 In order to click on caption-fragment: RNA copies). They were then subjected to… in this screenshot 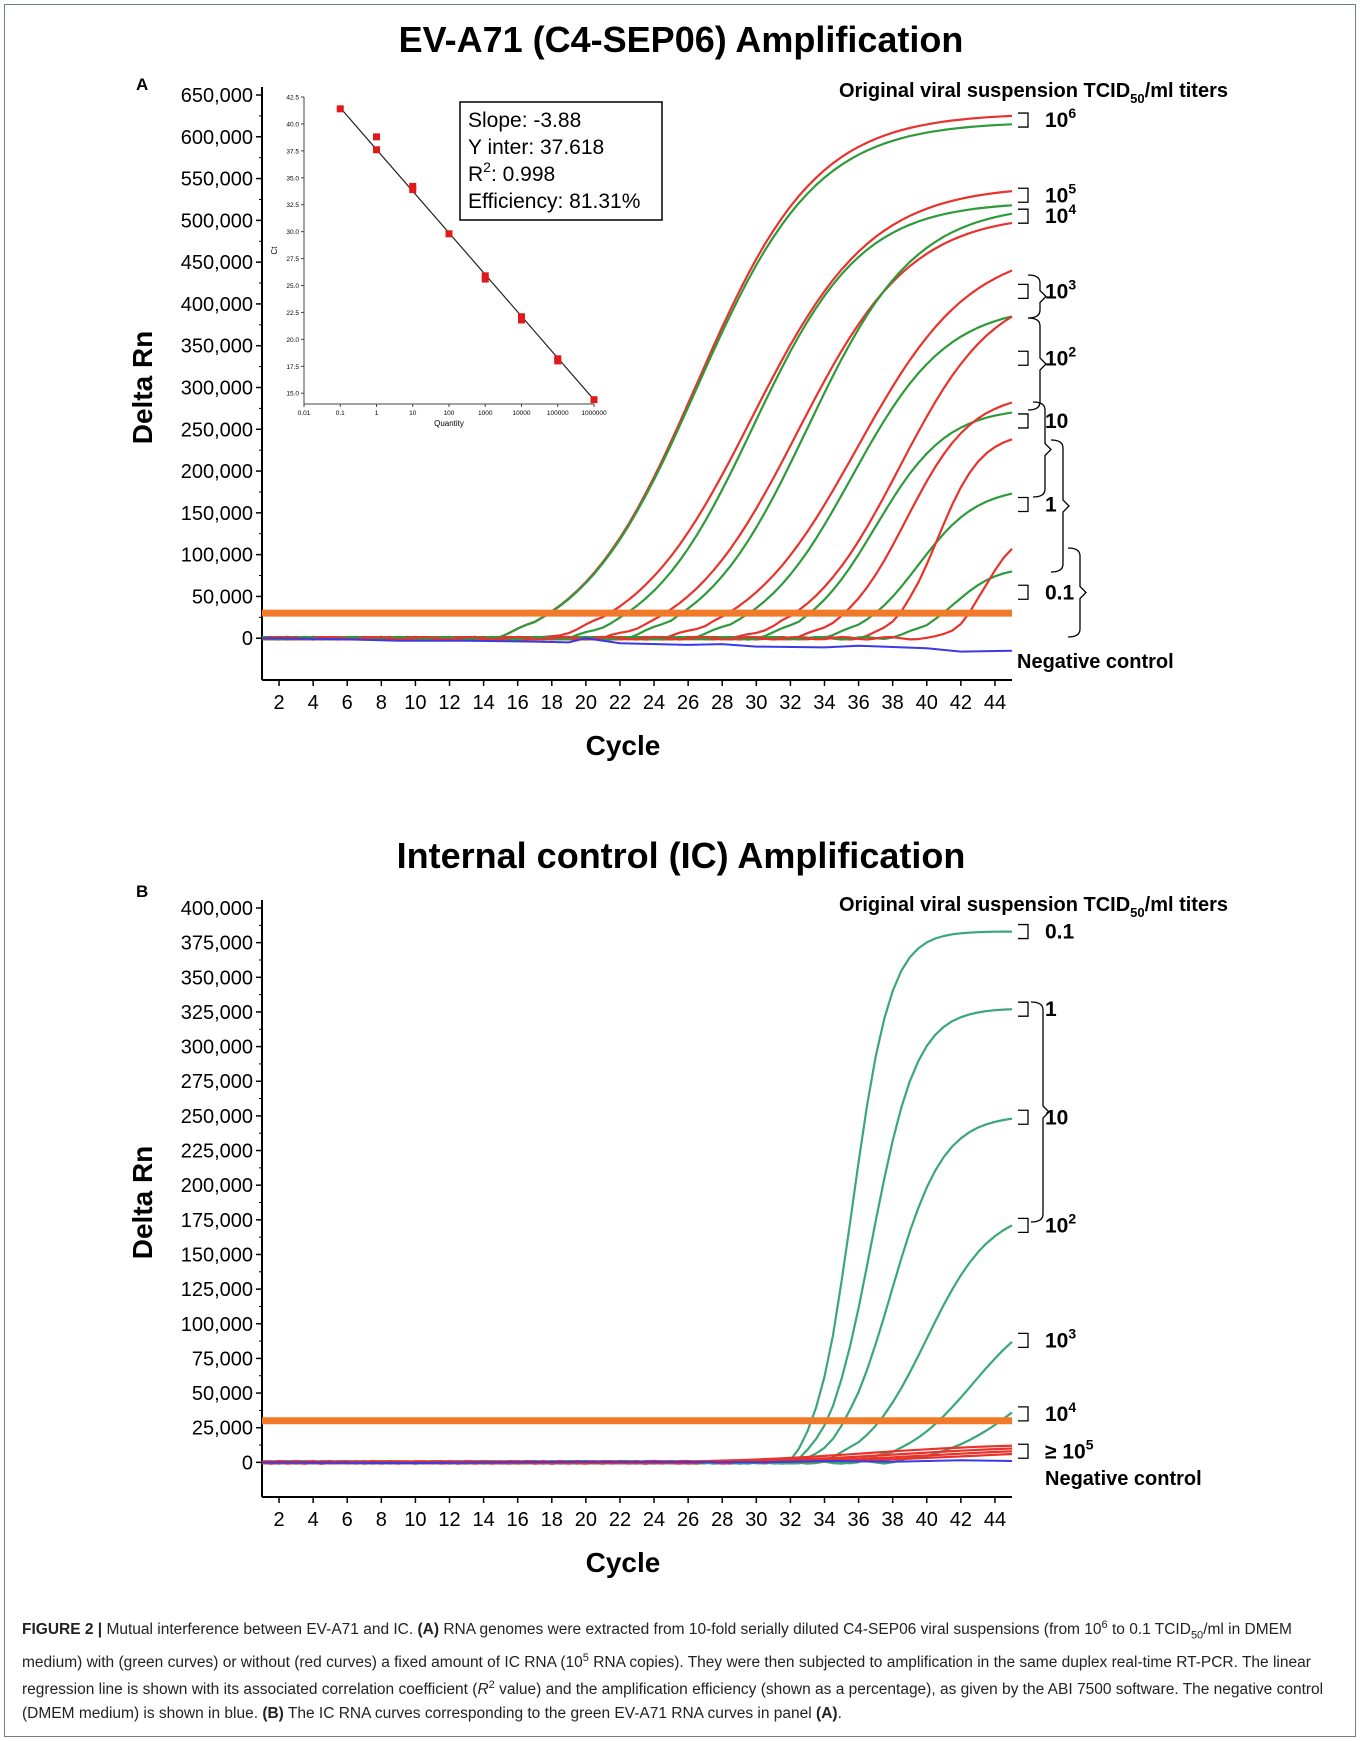, I will do `click(666, 1676)`.